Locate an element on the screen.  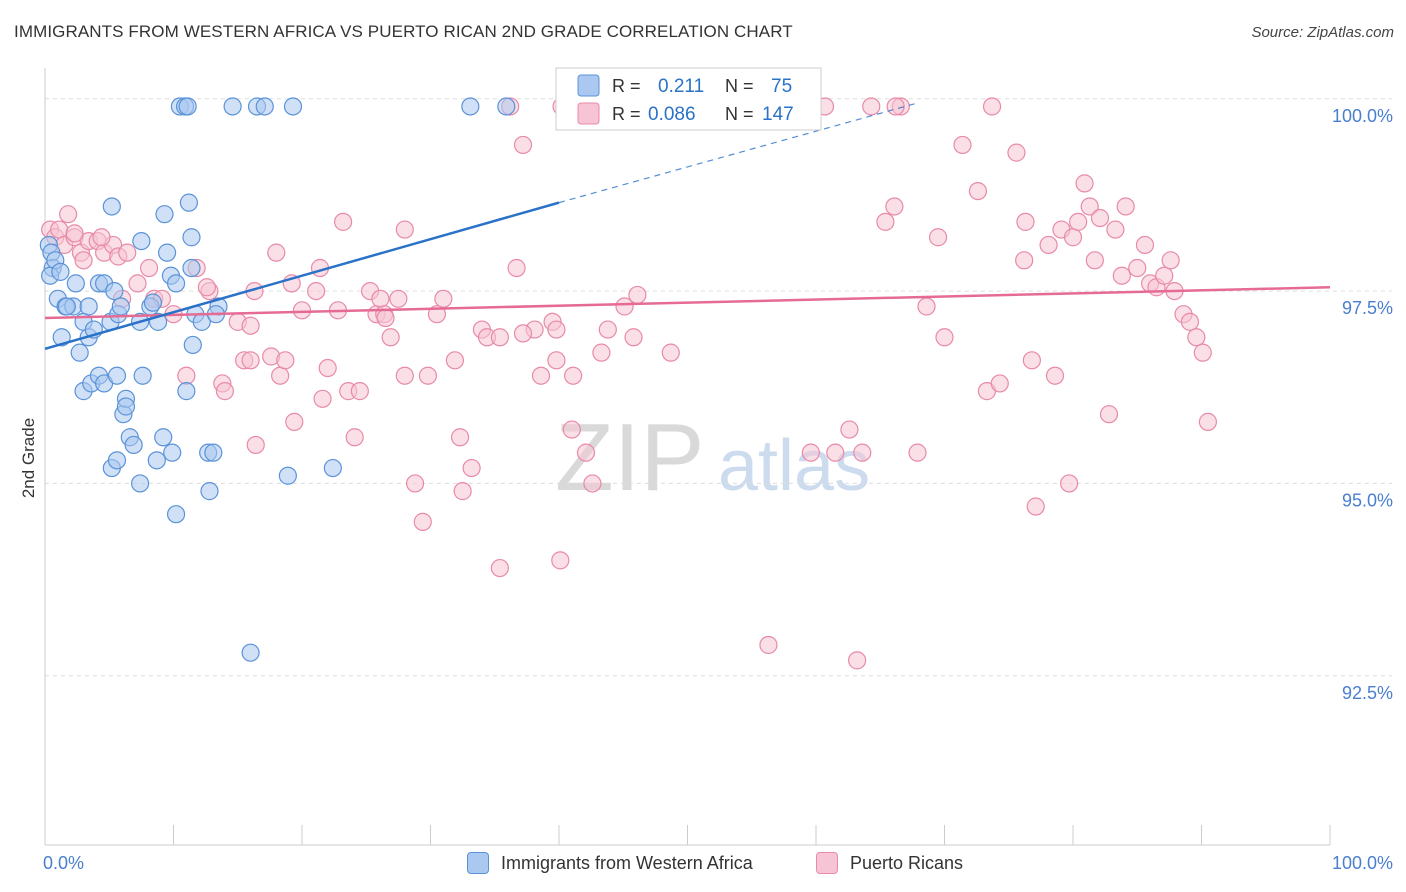
series-legend-item: Puerto Ricans is located at coordinates (889, 863).